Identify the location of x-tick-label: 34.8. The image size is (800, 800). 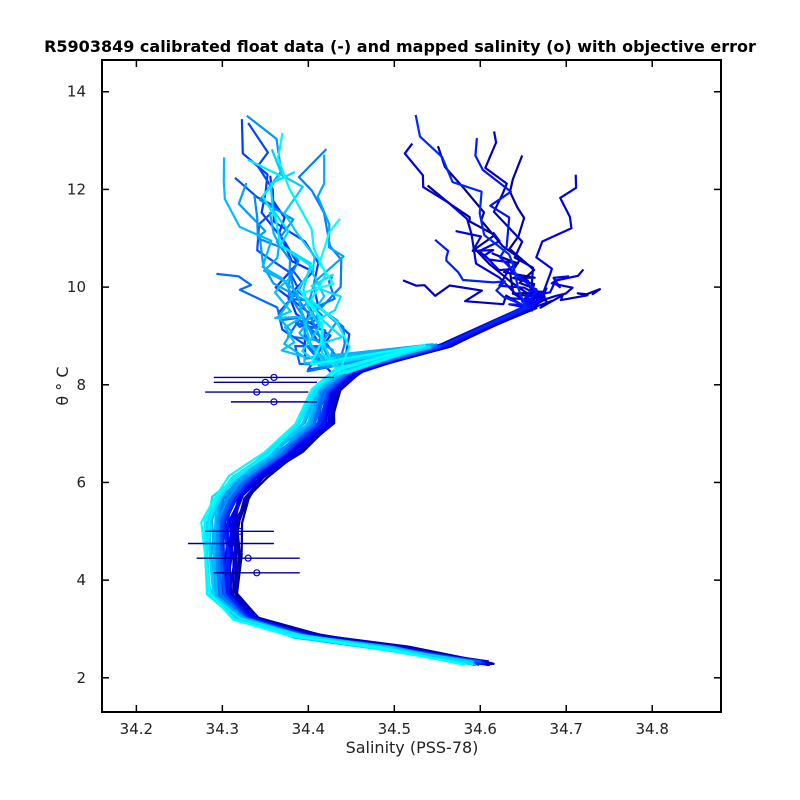
(652, 729).